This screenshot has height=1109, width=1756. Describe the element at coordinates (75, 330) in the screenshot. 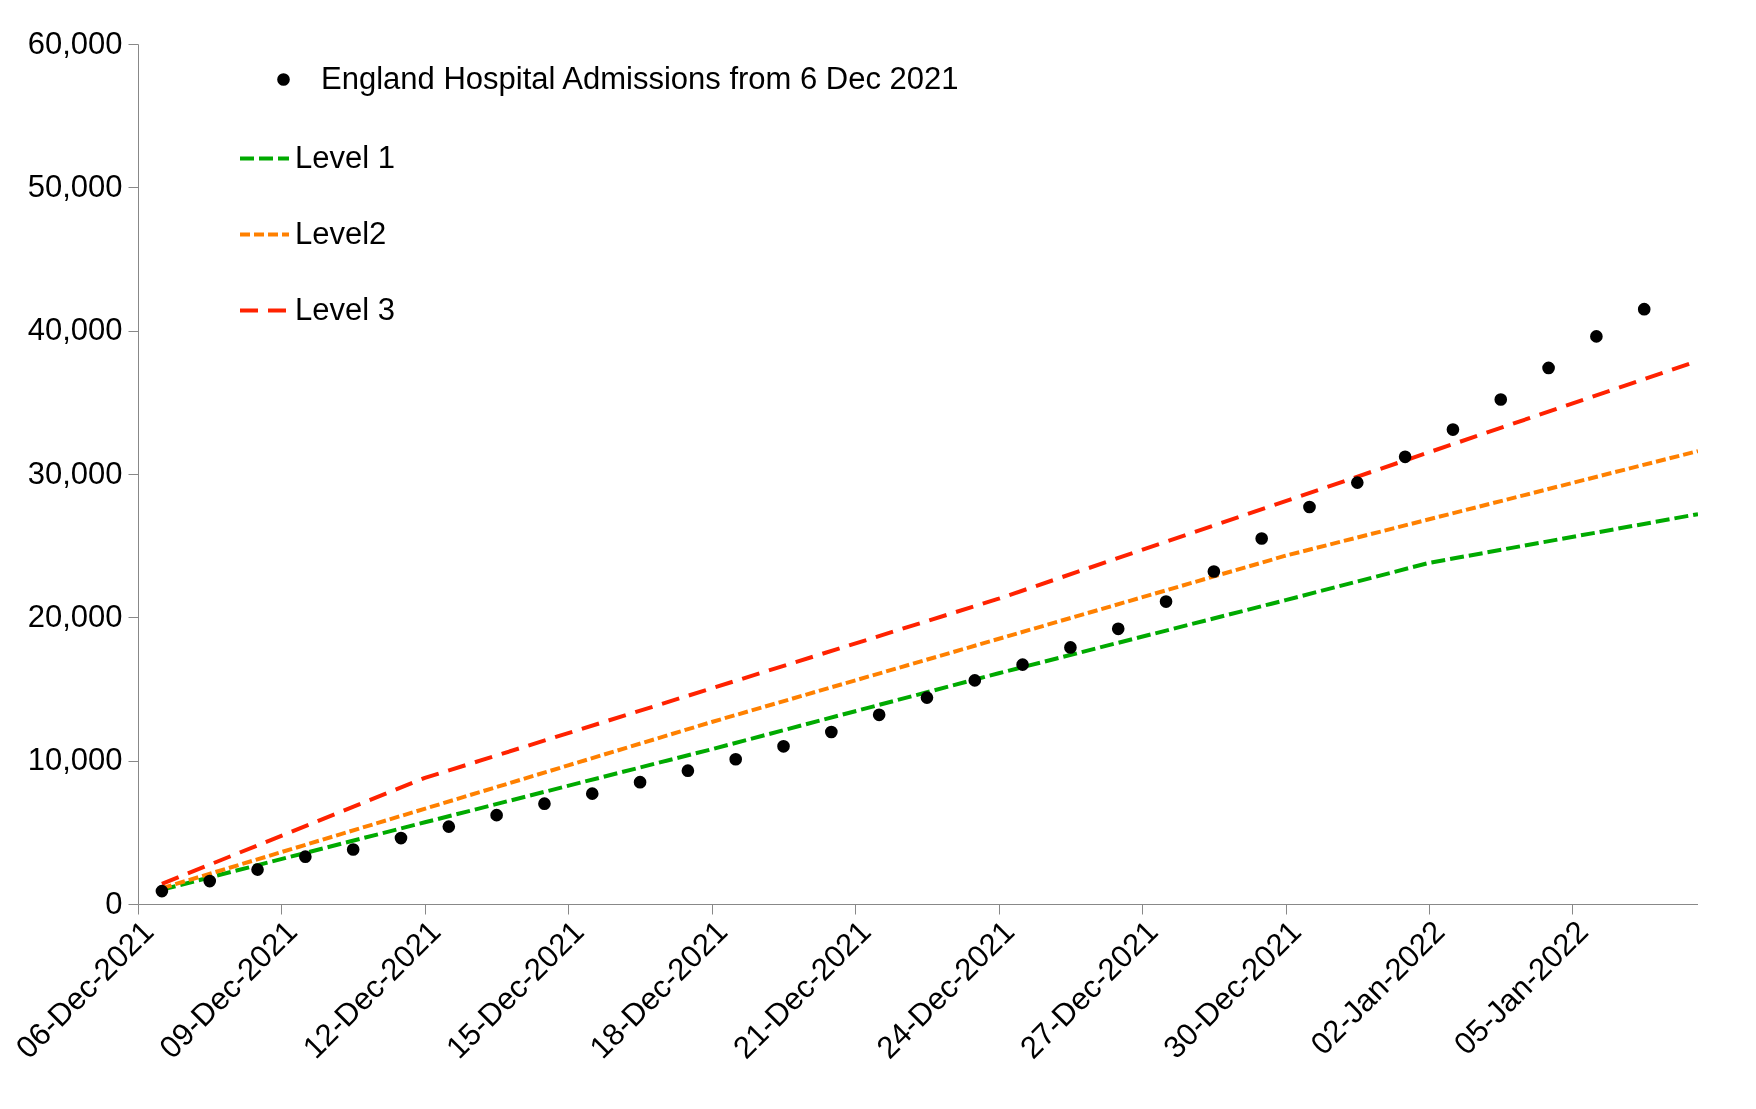

I see `y-tick-label: 40,000` at that location.